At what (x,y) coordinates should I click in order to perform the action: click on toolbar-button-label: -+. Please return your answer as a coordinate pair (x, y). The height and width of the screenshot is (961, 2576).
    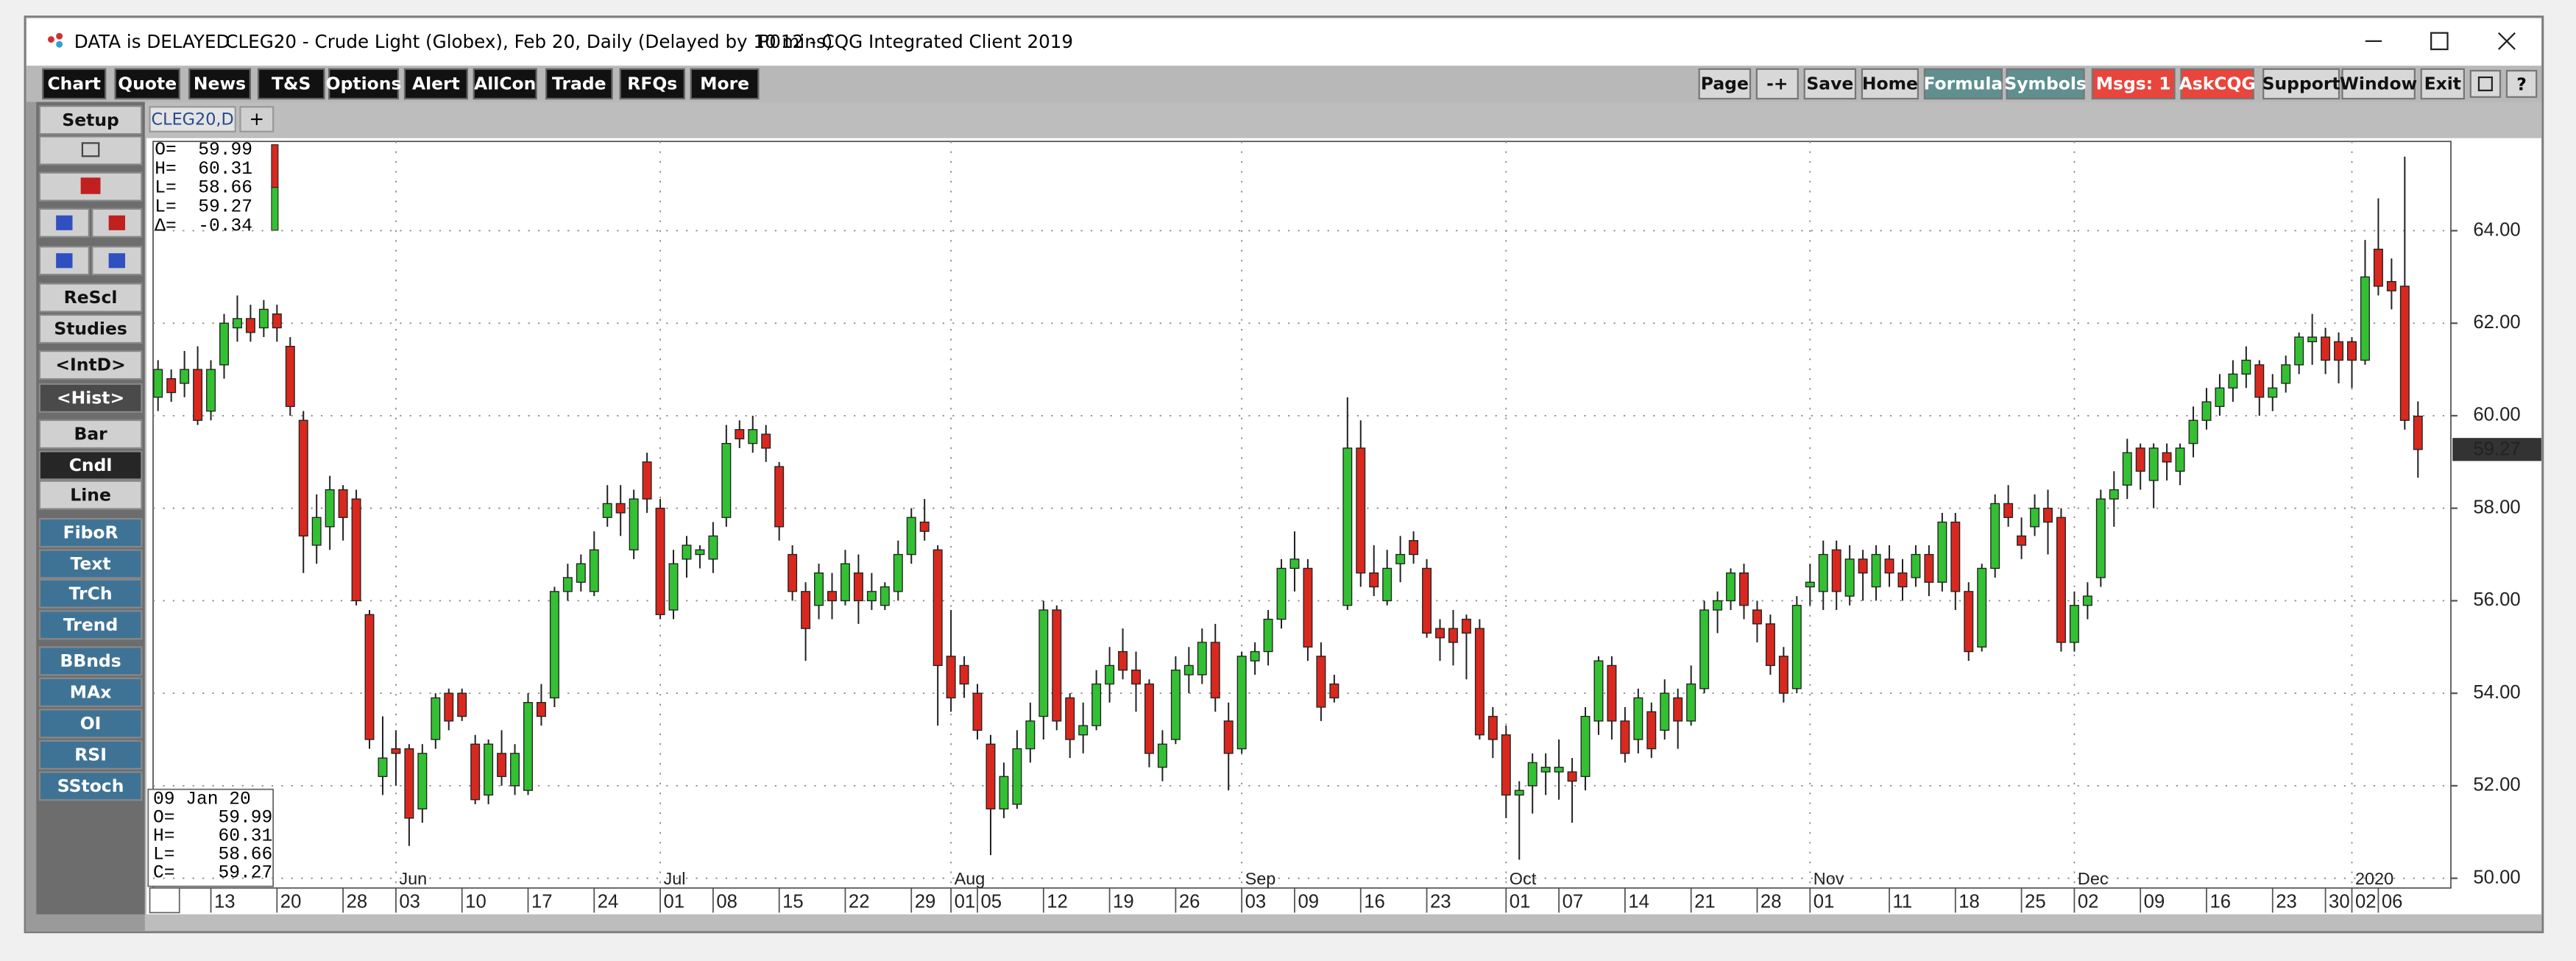
    Looking at the image, I should click on (1777, 84).